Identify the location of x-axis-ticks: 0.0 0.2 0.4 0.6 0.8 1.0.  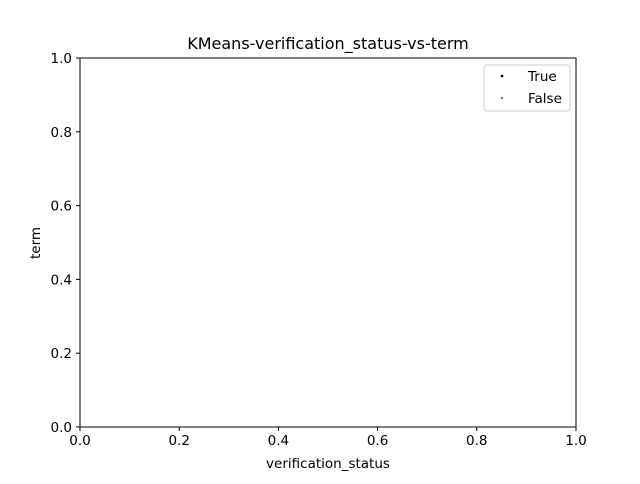
(328, 438).